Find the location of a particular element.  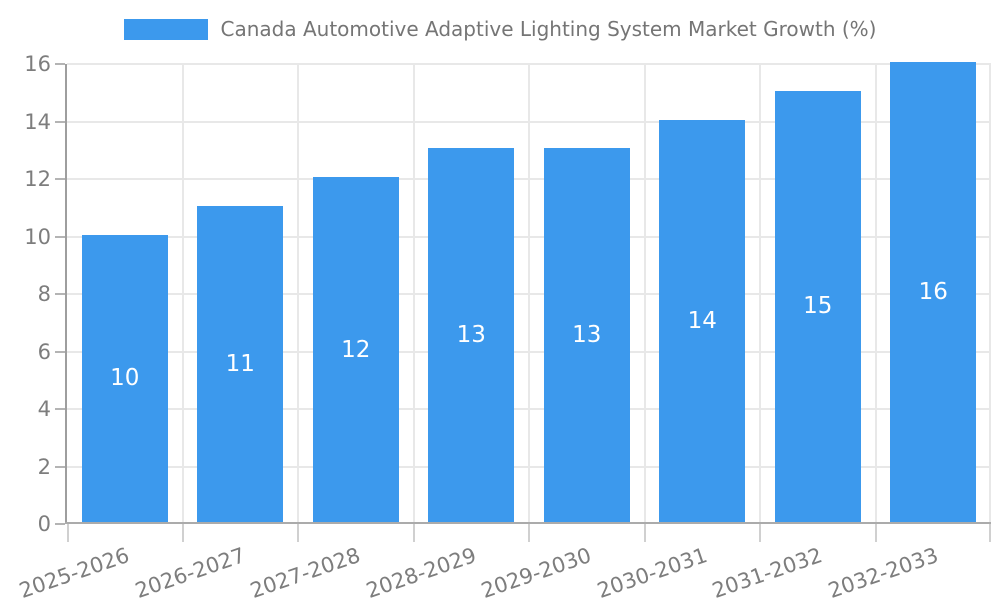

x-tick-label: 2025-2026 is located at coordinates (74, 571).